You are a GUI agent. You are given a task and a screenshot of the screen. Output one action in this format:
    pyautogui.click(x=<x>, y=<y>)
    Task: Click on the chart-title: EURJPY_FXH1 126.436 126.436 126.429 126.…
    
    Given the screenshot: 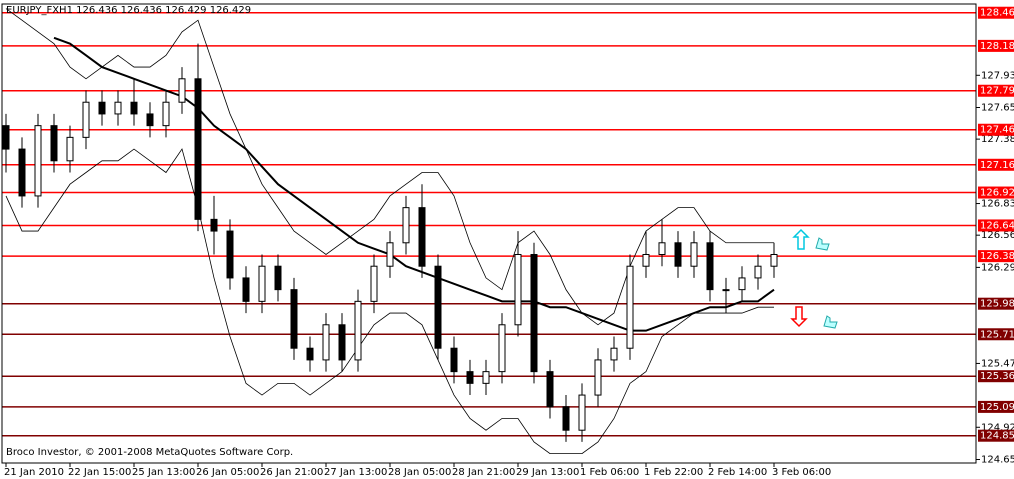 What is the action you would take?
    pyautogui.click(x=128, y=10)
    